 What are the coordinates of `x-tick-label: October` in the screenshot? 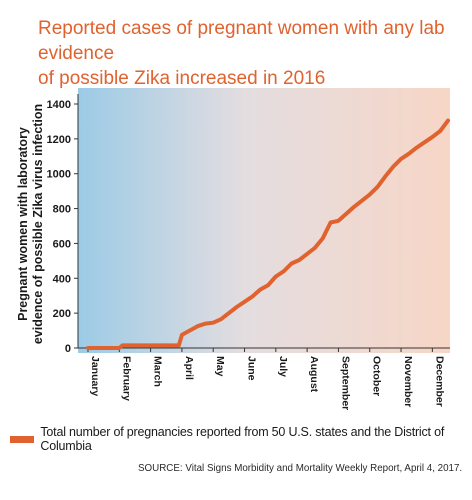 It's located at (377, 376).